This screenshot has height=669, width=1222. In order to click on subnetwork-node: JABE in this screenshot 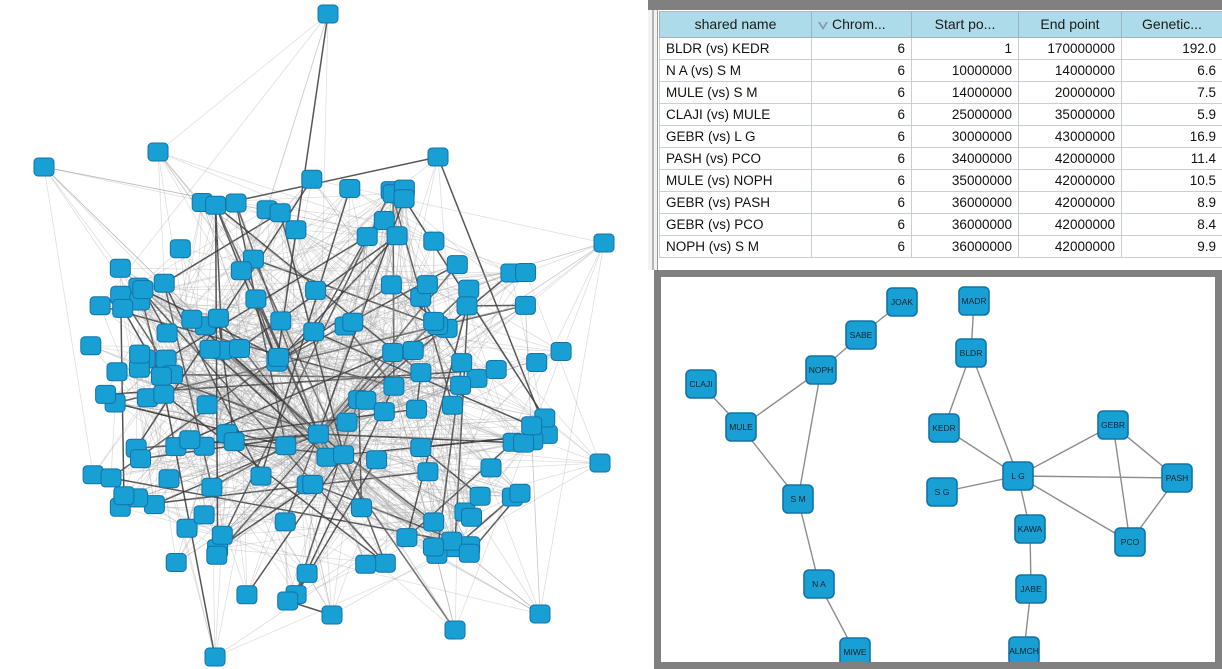, I will do `click(1031, 589)`.